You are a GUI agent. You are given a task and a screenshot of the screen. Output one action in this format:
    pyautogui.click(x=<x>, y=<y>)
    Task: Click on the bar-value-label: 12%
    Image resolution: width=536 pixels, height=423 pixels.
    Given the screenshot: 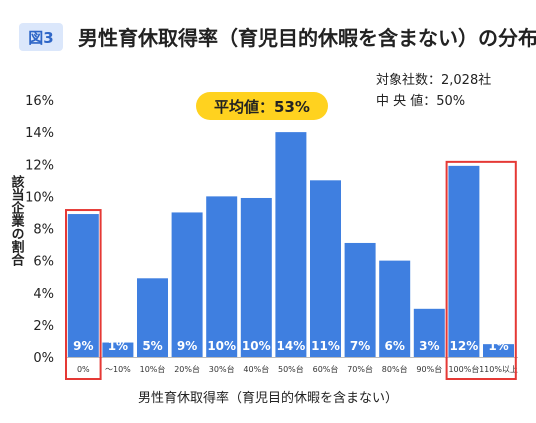 What is the action you would take?
    pyautogui.click(x=464, y=346)
    